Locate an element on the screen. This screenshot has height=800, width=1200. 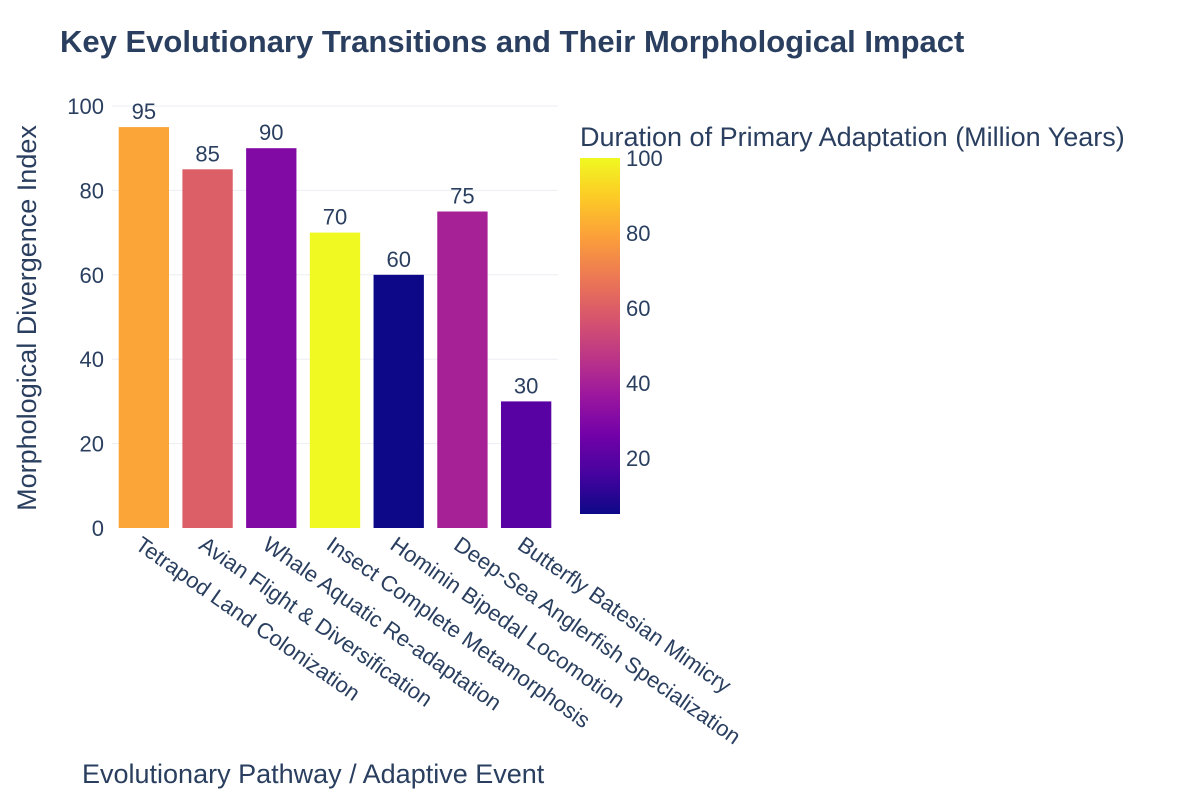
colorbar-tick-label: 60 is located at coordinates (638, 308).